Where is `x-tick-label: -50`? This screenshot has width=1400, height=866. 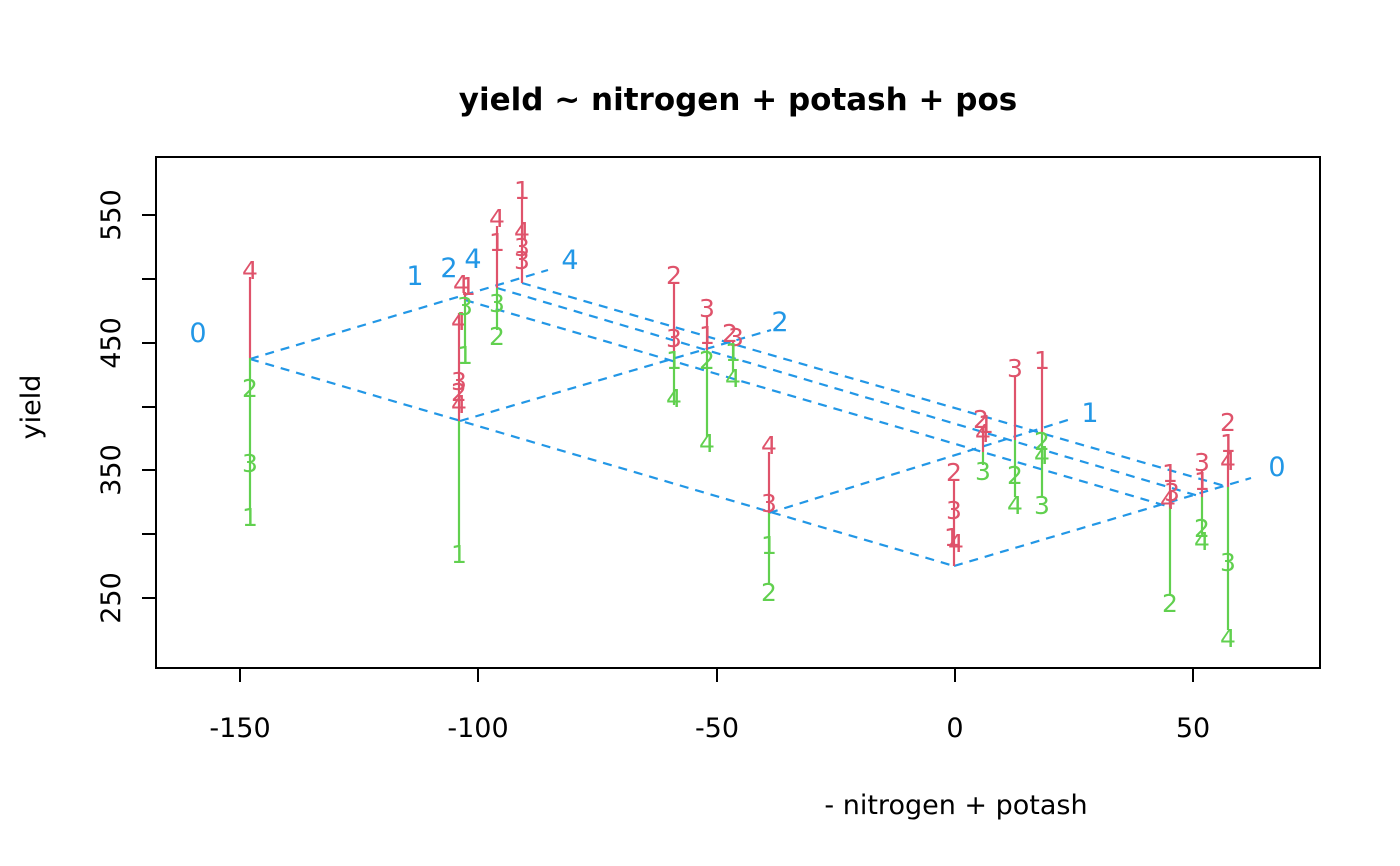
x-tick-label: -50 is located at coordinates (717, 728).